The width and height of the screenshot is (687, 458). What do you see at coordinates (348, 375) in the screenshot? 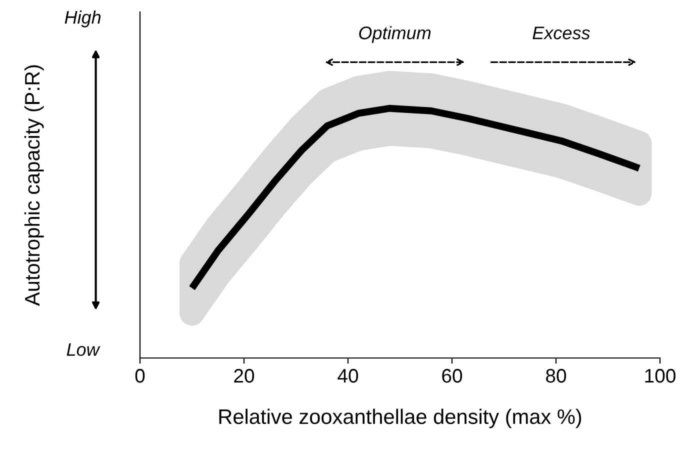
I see `x-tick-label: 40` at bounding box center [348, 375].